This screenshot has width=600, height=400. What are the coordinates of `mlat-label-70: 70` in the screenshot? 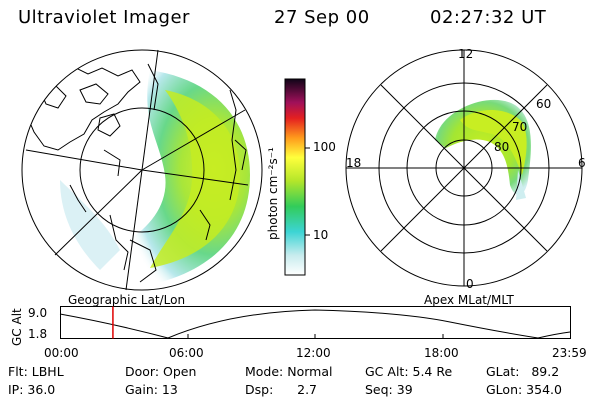 It's located at (520, 127).